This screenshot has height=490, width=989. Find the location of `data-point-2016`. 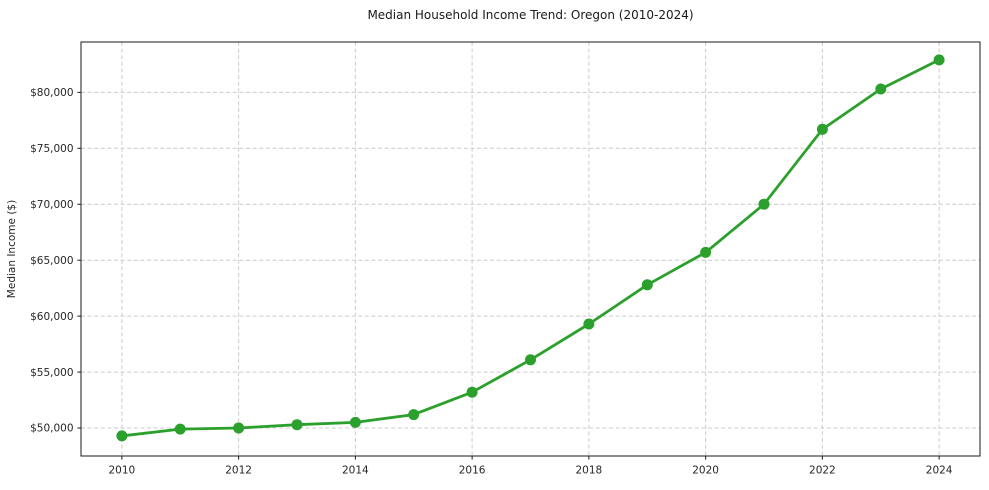

data-point-2016 is located at coordinates (472, 392).